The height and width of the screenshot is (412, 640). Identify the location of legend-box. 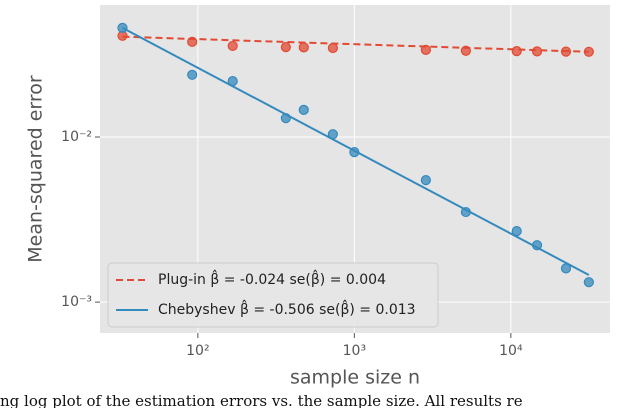
(273, 295).